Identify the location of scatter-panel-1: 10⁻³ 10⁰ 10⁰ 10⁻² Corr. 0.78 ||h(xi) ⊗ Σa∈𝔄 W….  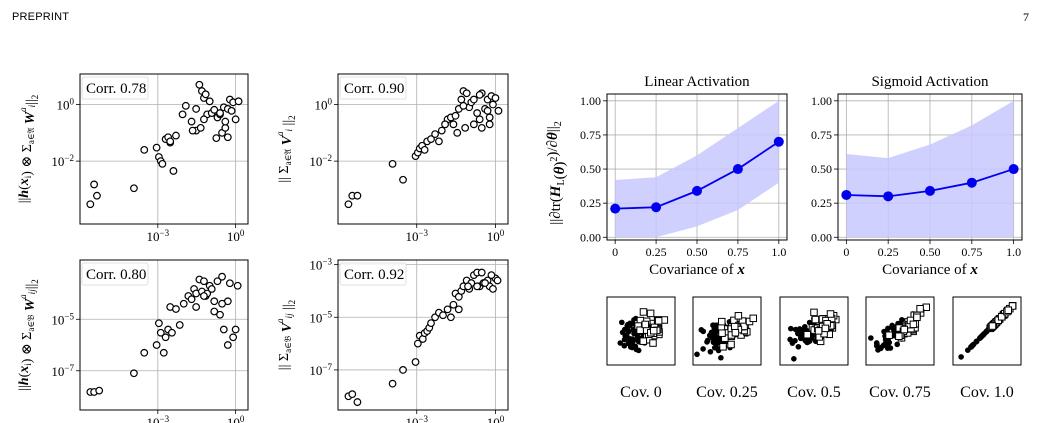
(133, 158).